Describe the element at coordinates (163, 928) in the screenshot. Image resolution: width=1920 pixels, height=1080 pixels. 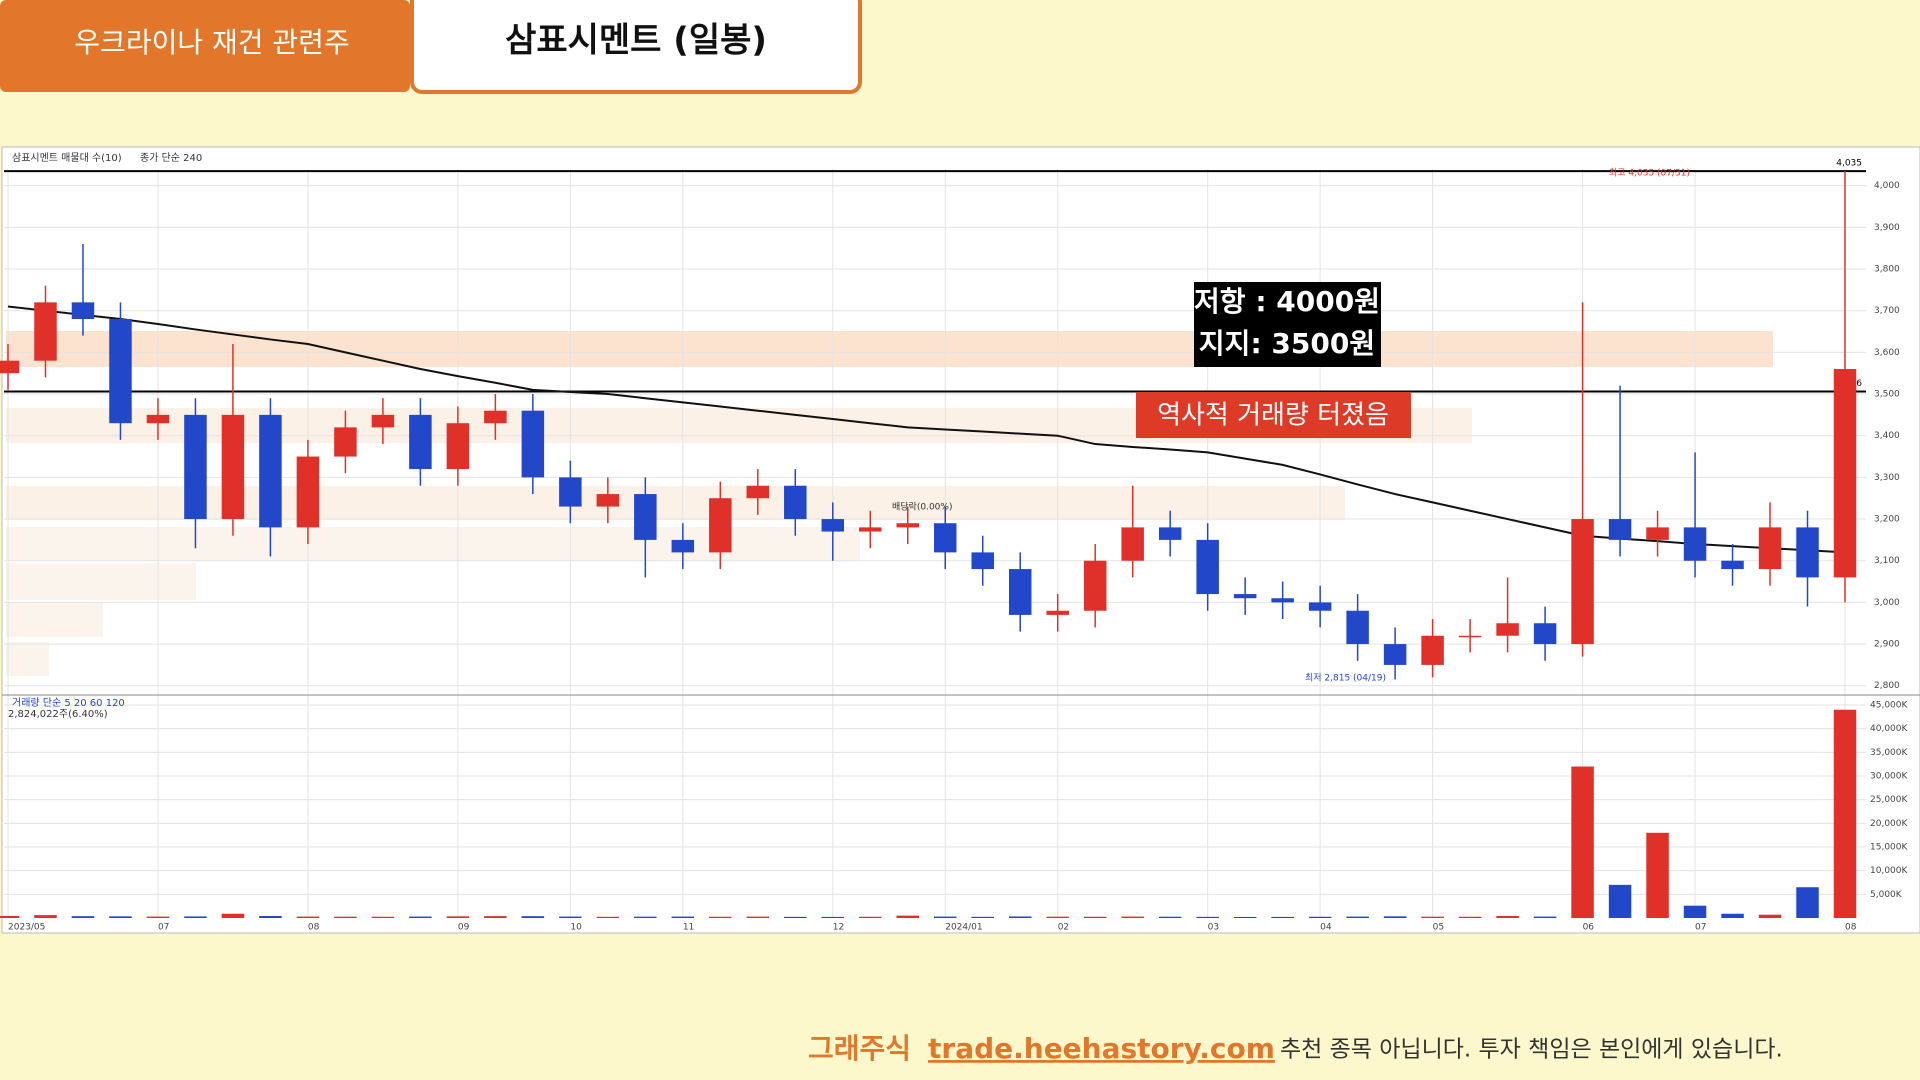
I see `x-tick-label: 07` at that location.